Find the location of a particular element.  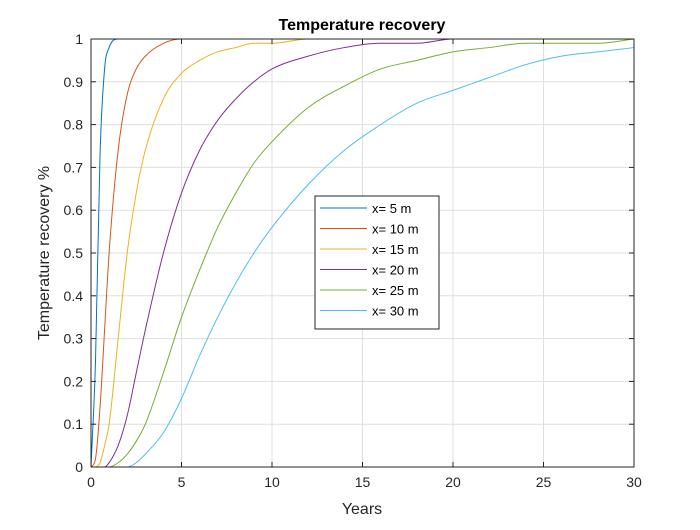

y-tick-label: 0.9 is located at coordinates (74, 82).